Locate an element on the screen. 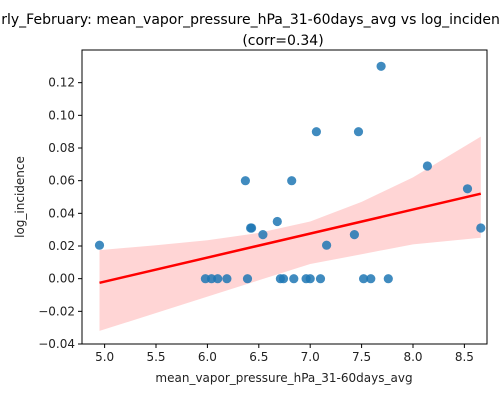 This screenshot has width=500, height=400. y-tick-label: 0.12 is located at coordinates (61, 83).